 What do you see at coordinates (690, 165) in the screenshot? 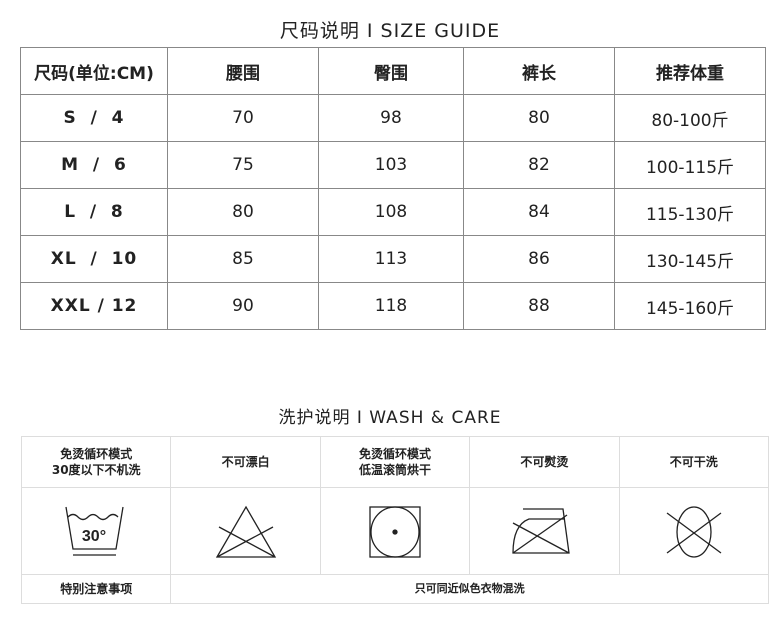
I see `value-cell: 100-115斤` at bounding box center [690, 165].